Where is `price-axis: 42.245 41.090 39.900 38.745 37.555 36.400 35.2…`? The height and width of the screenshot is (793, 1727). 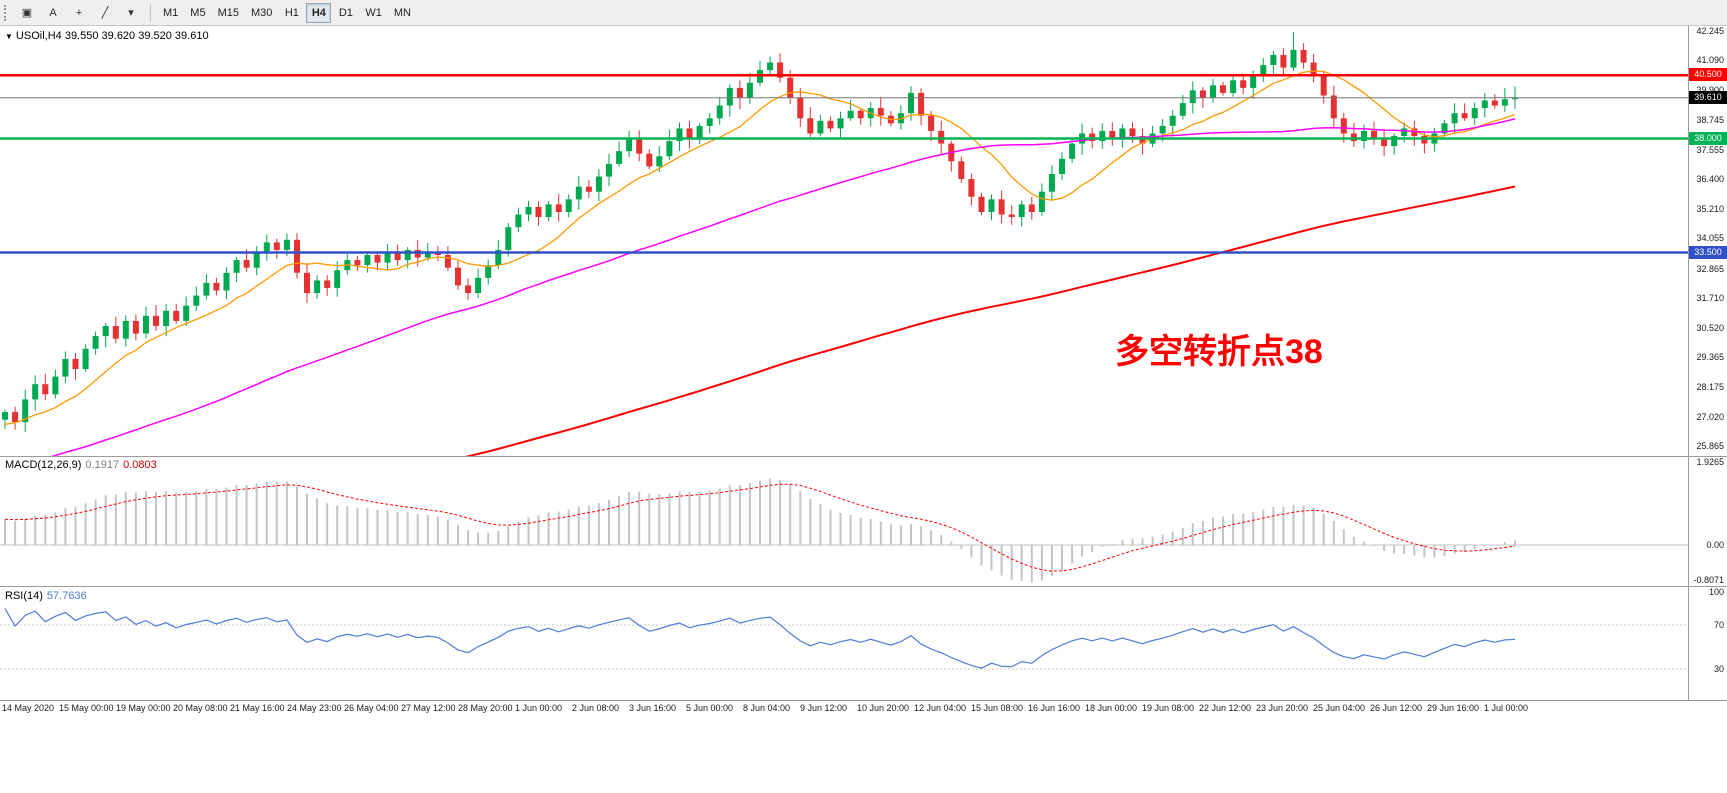
price-axis: 42.245 41.090 39.900 38.745 37.555 36.400 35.2… is located at coordinates (1708, 352).